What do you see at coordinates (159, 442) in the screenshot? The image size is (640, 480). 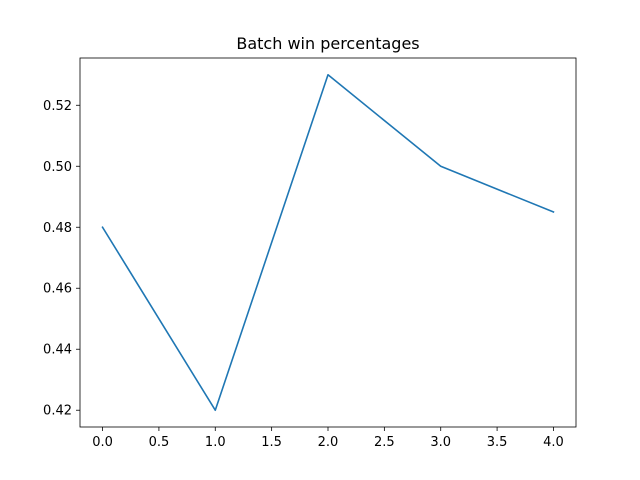 I see `x-tick-label: 0.5` at bounding box center [159, 442].